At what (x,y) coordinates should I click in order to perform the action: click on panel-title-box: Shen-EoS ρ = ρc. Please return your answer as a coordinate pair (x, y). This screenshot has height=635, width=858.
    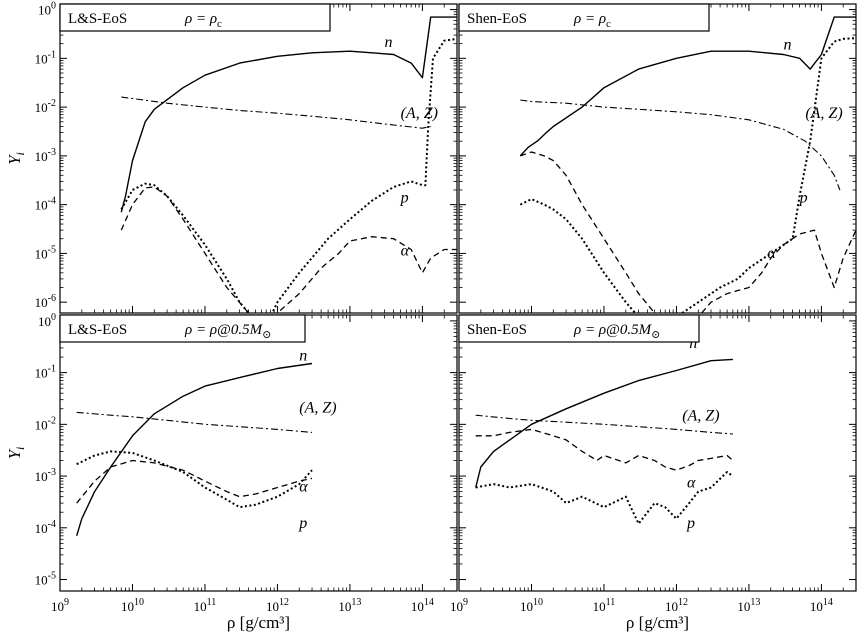
    Looking at the image, I should click on (584, 17).